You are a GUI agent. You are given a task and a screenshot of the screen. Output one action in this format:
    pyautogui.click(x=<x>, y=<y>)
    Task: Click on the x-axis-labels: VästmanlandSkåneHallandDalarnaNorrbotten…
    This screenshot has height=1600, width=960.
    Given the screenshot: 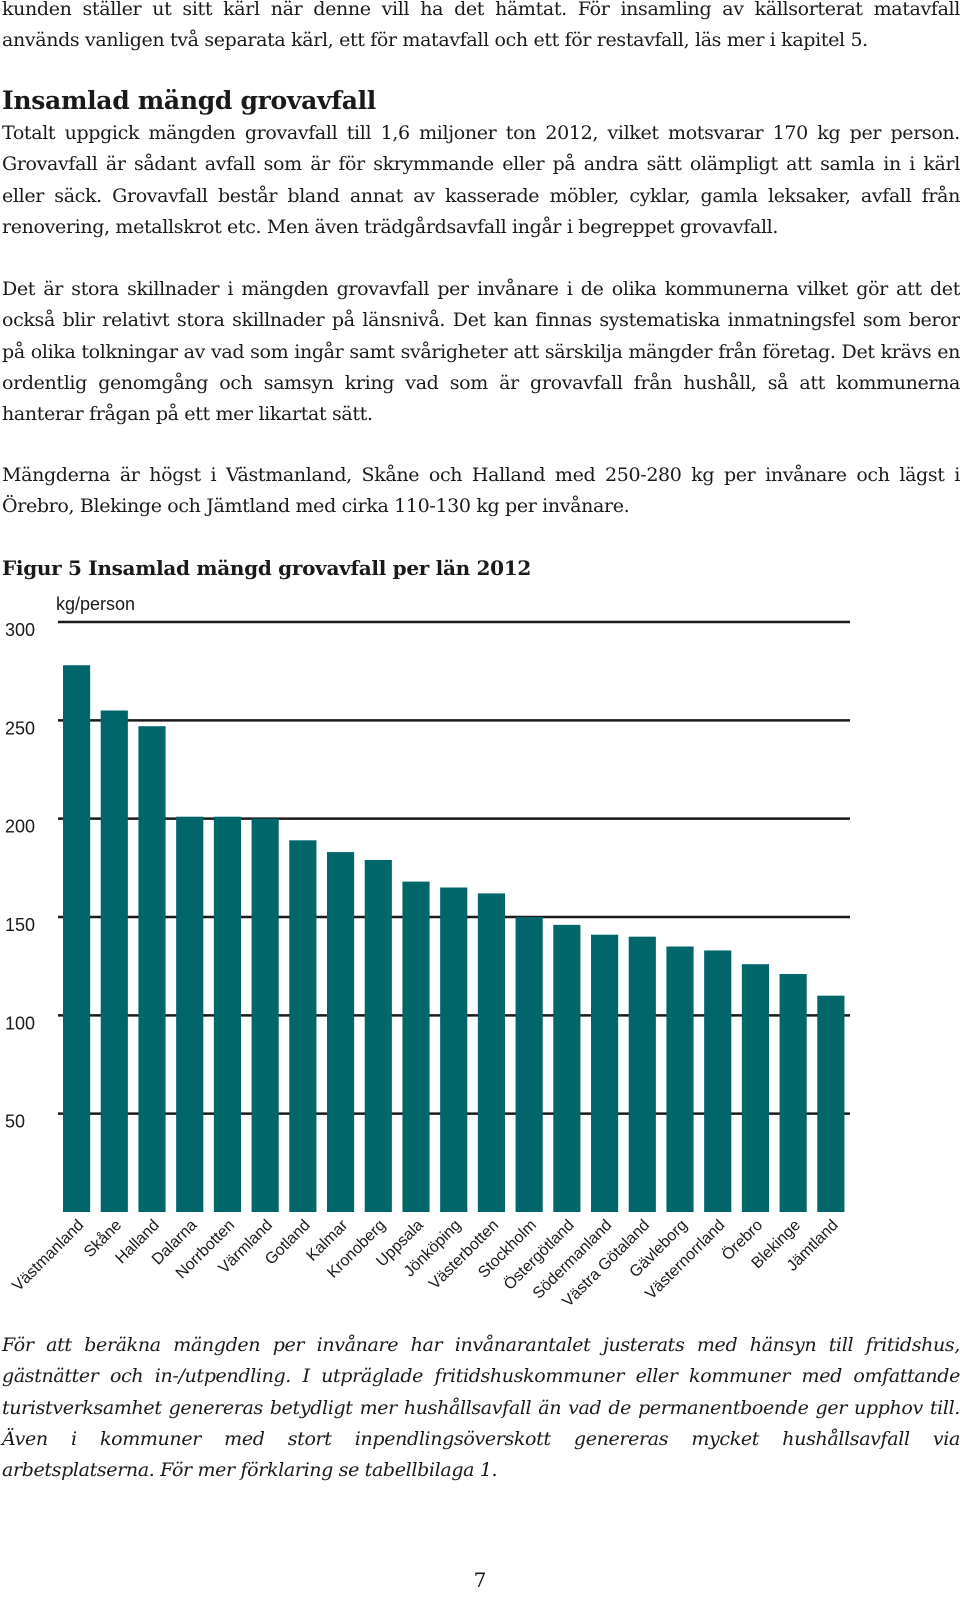 What is the action you would take?
    pyautogui.click(x=425, y=1263)
    